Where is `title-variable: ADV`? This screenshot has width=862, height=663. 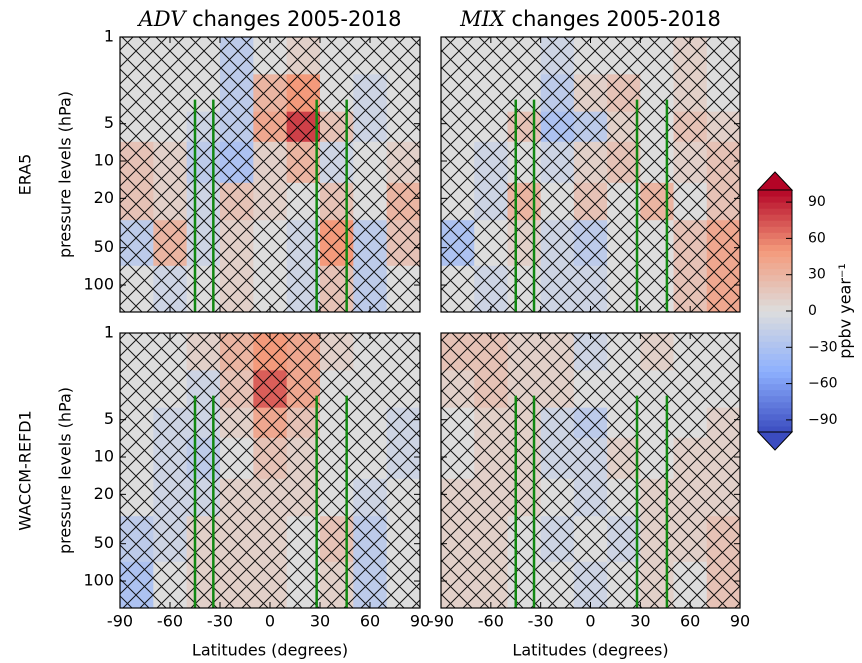 title-variable: ADV is located at coordinates (162, 19).